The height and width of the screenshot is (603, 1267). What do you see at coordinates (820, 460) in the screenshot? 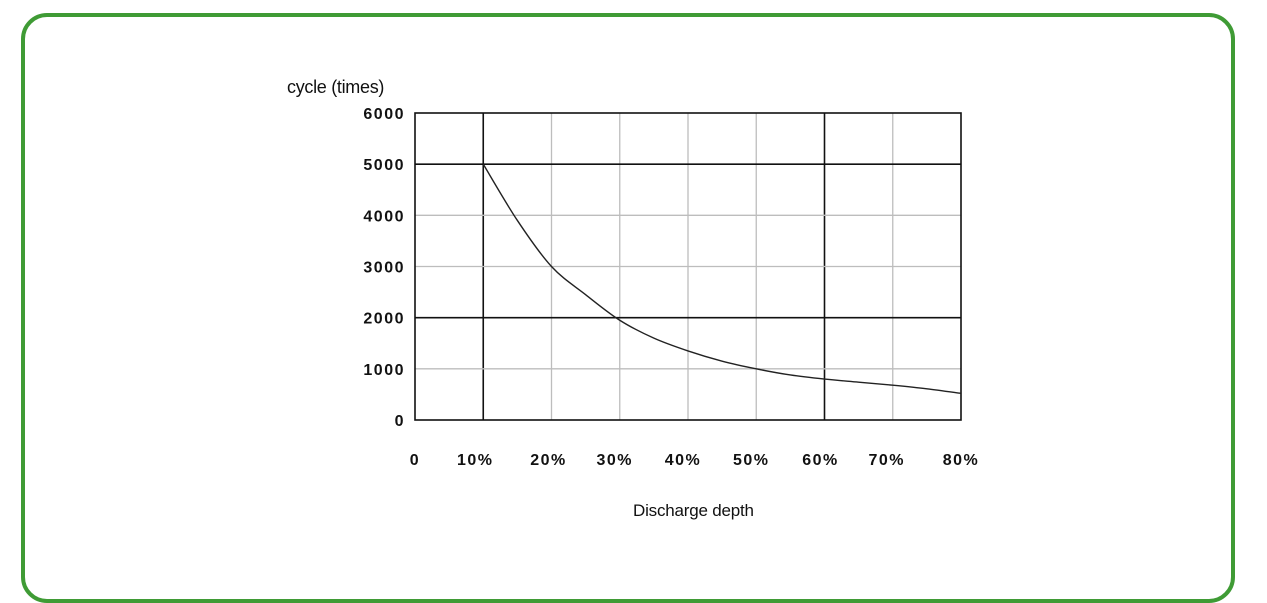
I see `x-tick-label: 60%` at bounding box center [820, 460].